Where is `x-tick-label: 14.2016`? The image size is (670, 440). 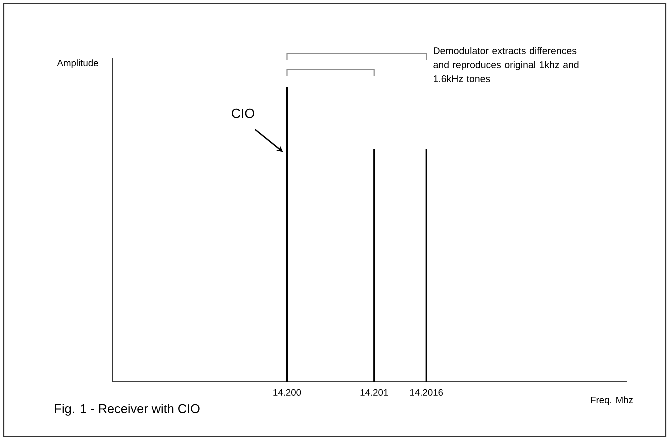 x-tick-label: 14.2016 is located at coordinates (427, 392).